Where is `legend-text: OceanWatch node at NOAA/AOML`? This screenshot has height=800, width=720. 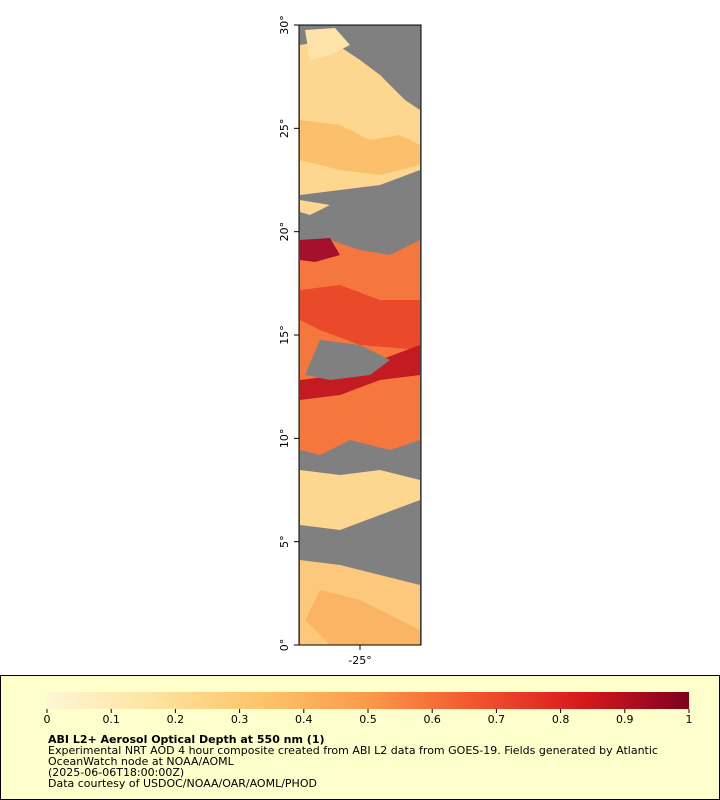 legend-text: OceanWatch node at NOAA/AOML is located at coordinates (141, 761).